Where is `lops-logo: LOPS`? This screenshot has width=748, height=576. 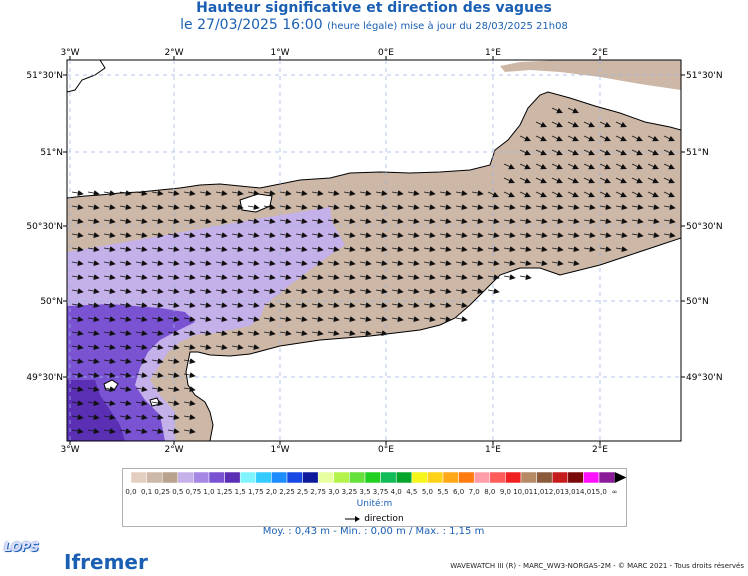 lops-logo: LOPS is located at coordinates (21, 547).